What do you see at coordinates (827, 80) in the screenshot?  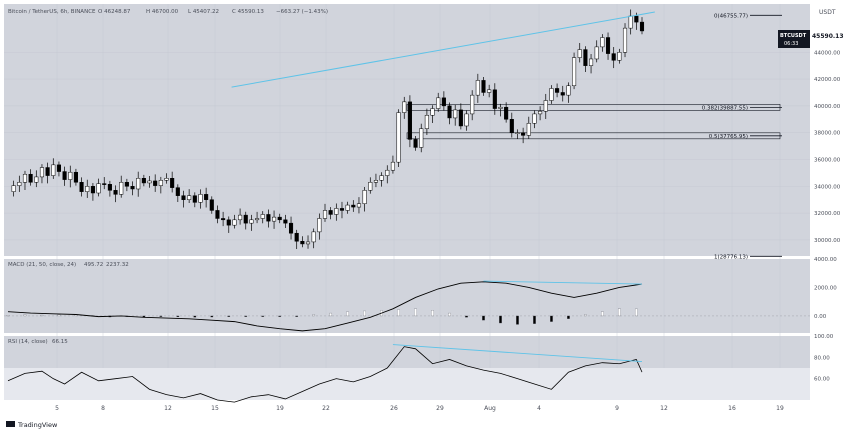 I see `y-tick-label: 42000.00` at bounding box center [827, 80].